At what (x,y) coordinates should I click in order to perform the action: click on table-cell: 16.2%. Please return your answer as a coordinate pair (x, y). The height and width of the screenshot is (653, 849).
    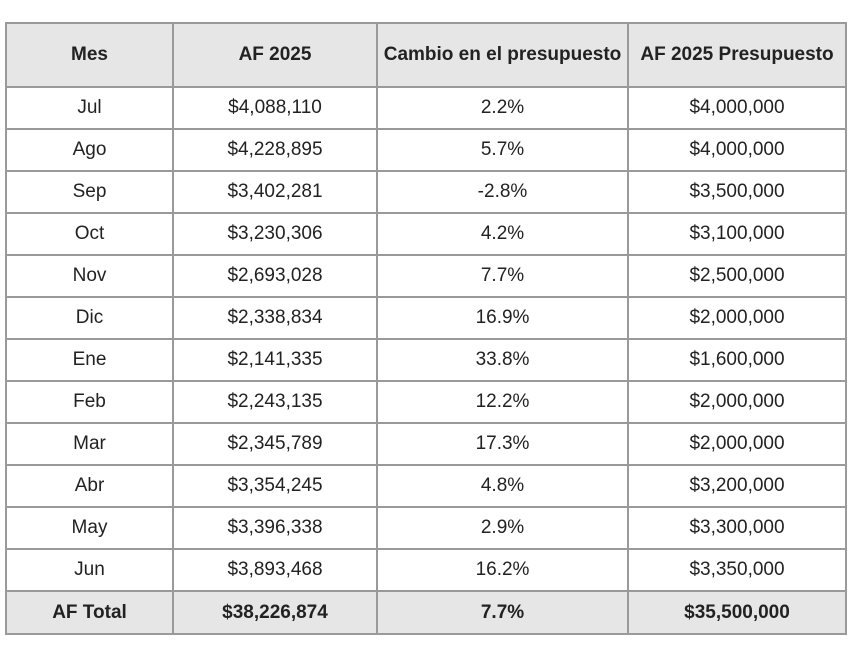
    Looking at the image, I should click on (502, 570).